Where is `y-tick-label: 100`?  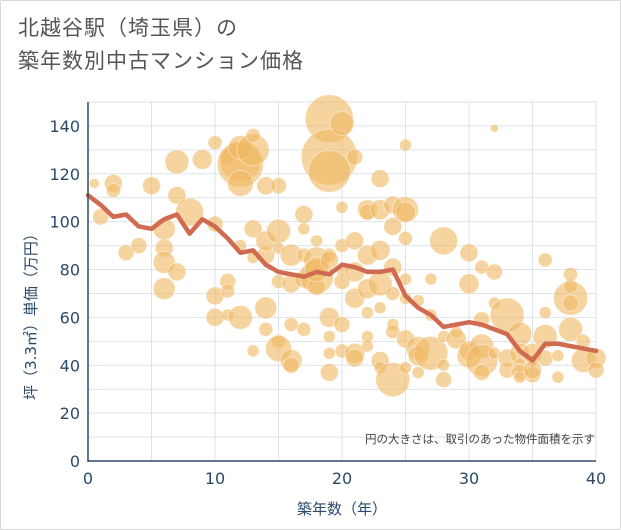 y-tick-label: 100 is located at coordinates (64, 222).